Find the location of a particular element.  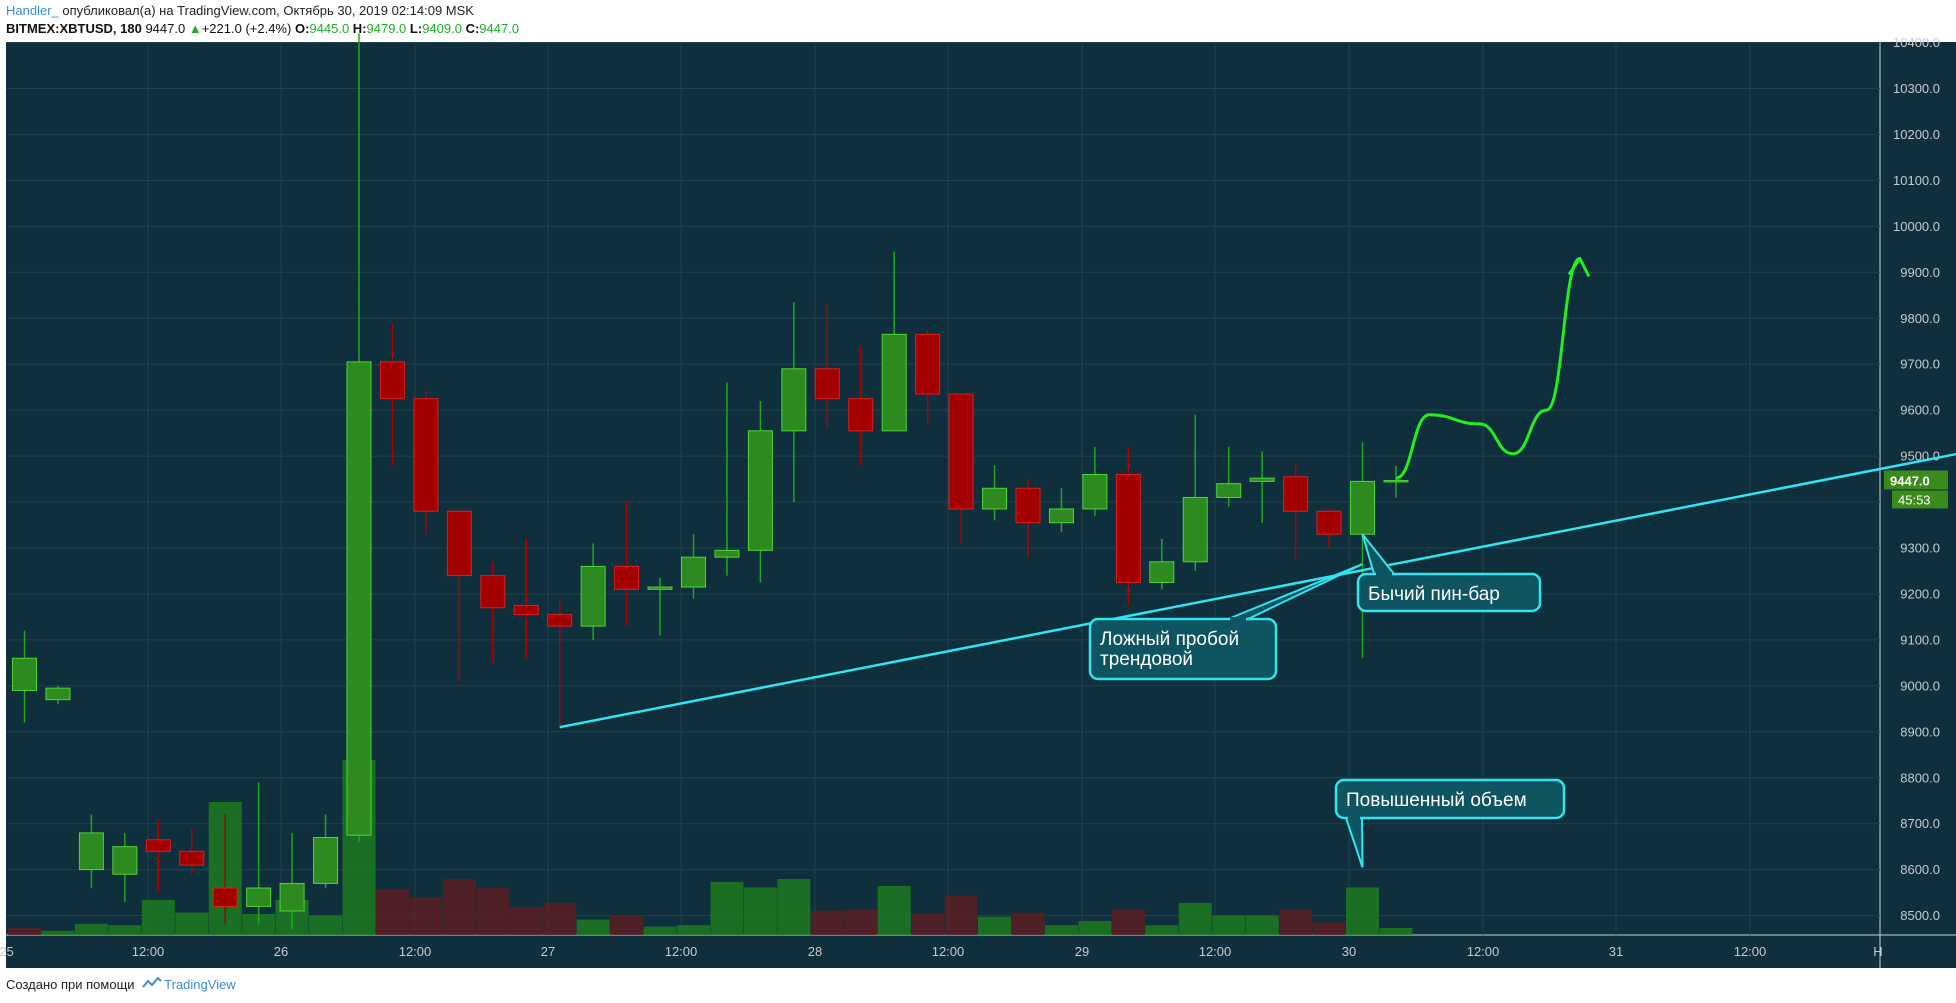

price-tag is located at coordinates (1916, 480).